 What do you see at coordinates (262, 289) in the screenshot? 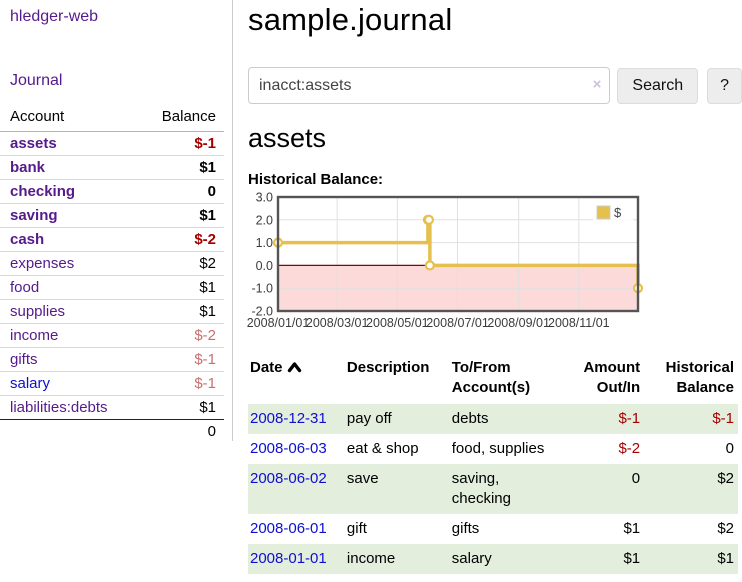
I see `svg-text: -1.0` at bounding box center [262, 289].